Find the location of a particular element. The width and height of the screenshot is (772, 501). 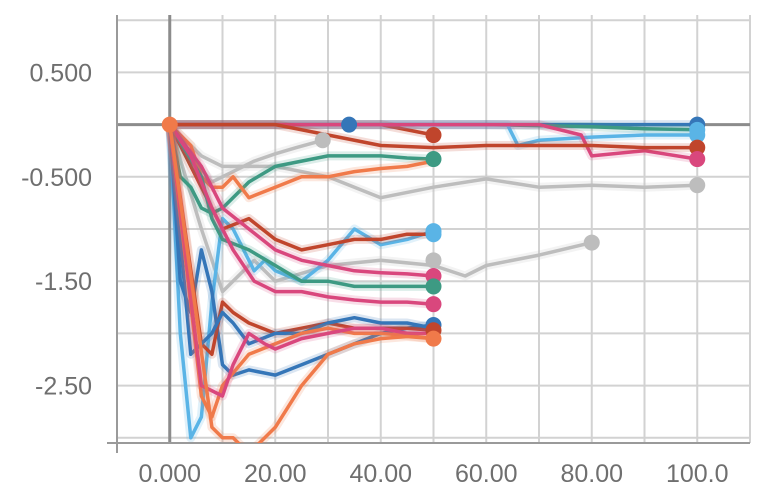

y-tick-label: -0.500 is located at coordinates (56, 178).